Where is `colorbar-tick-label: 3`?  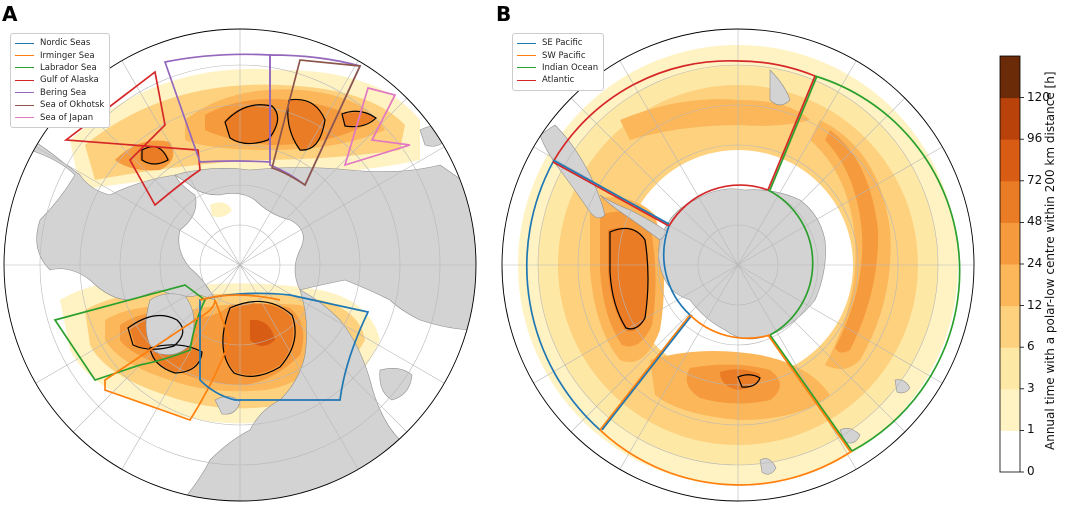
colorbar-tick-label: 3 is located at coordinates (1031, 387).